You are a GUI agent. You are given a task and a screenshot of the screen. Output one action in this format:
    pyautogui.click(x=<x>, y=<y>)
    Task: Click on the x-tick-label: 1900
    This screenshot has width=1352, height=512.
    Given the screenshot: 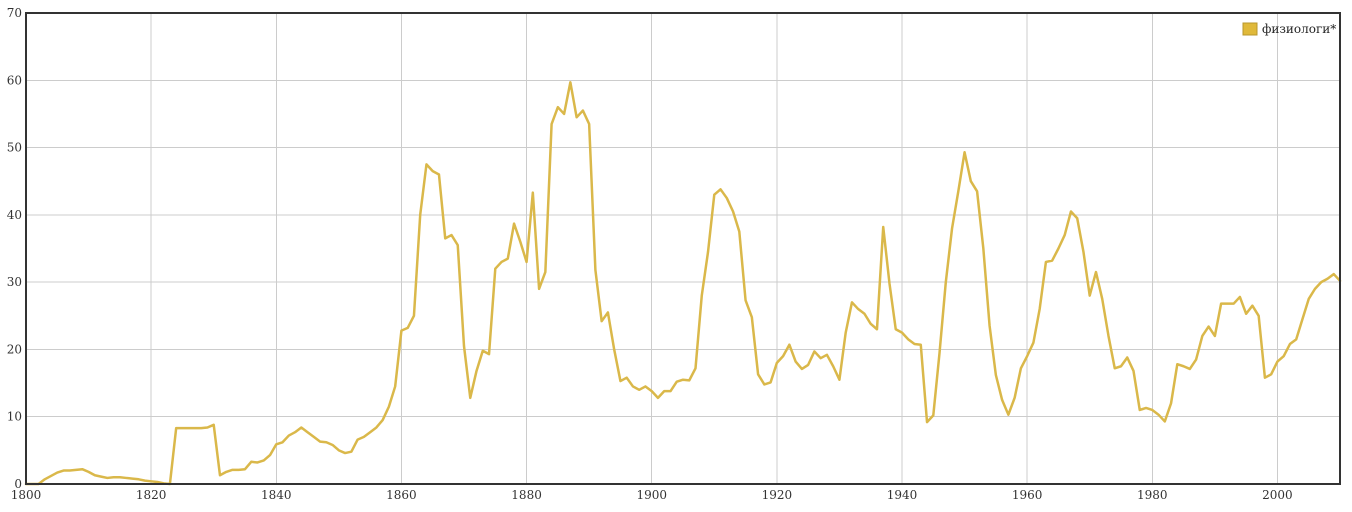 What is the action you would take?
    pyautogui.click(x=651, y=495)
    